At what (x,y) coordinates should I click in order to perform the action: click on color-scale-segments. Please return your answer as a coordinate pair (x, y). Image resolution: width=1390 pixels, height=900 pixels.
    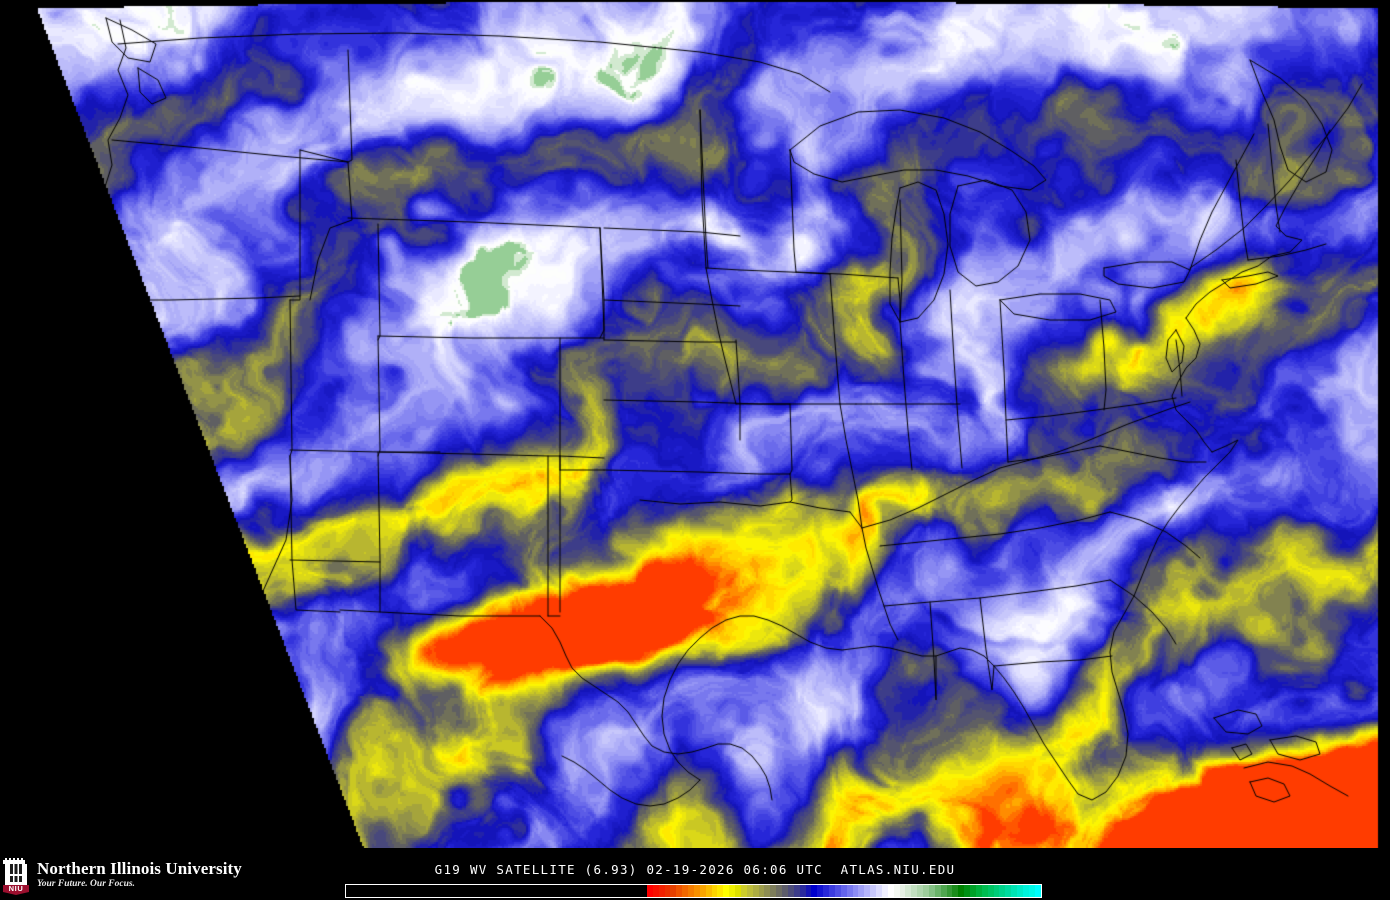
    Looking at the image, I should click on (843, 891).